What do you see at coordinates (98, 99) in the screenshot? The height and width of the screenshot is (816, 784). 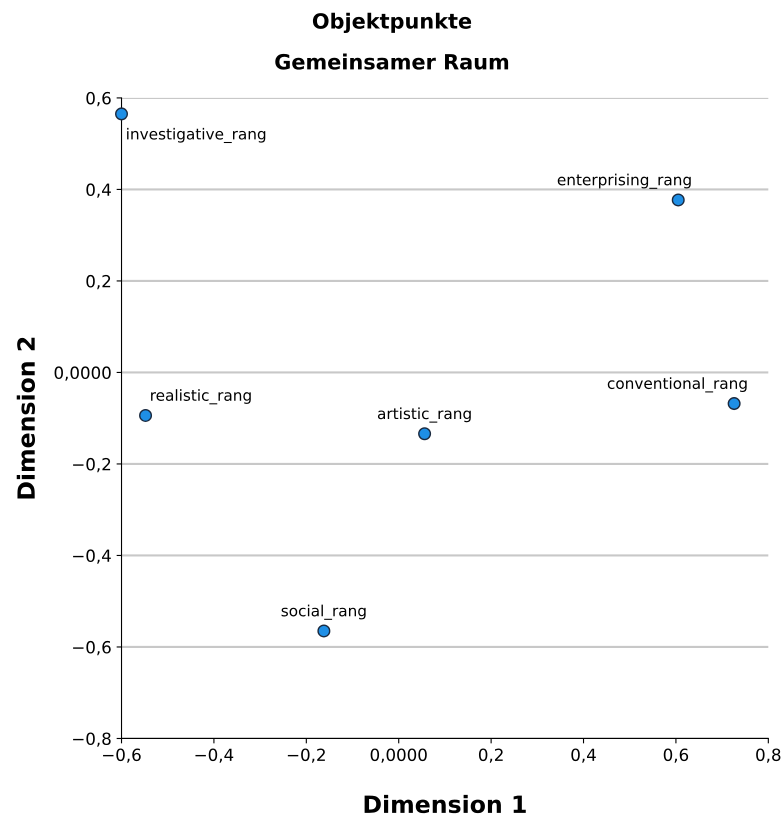 I see `y-tick-label: 0,6` at bounding box center [98, 99].